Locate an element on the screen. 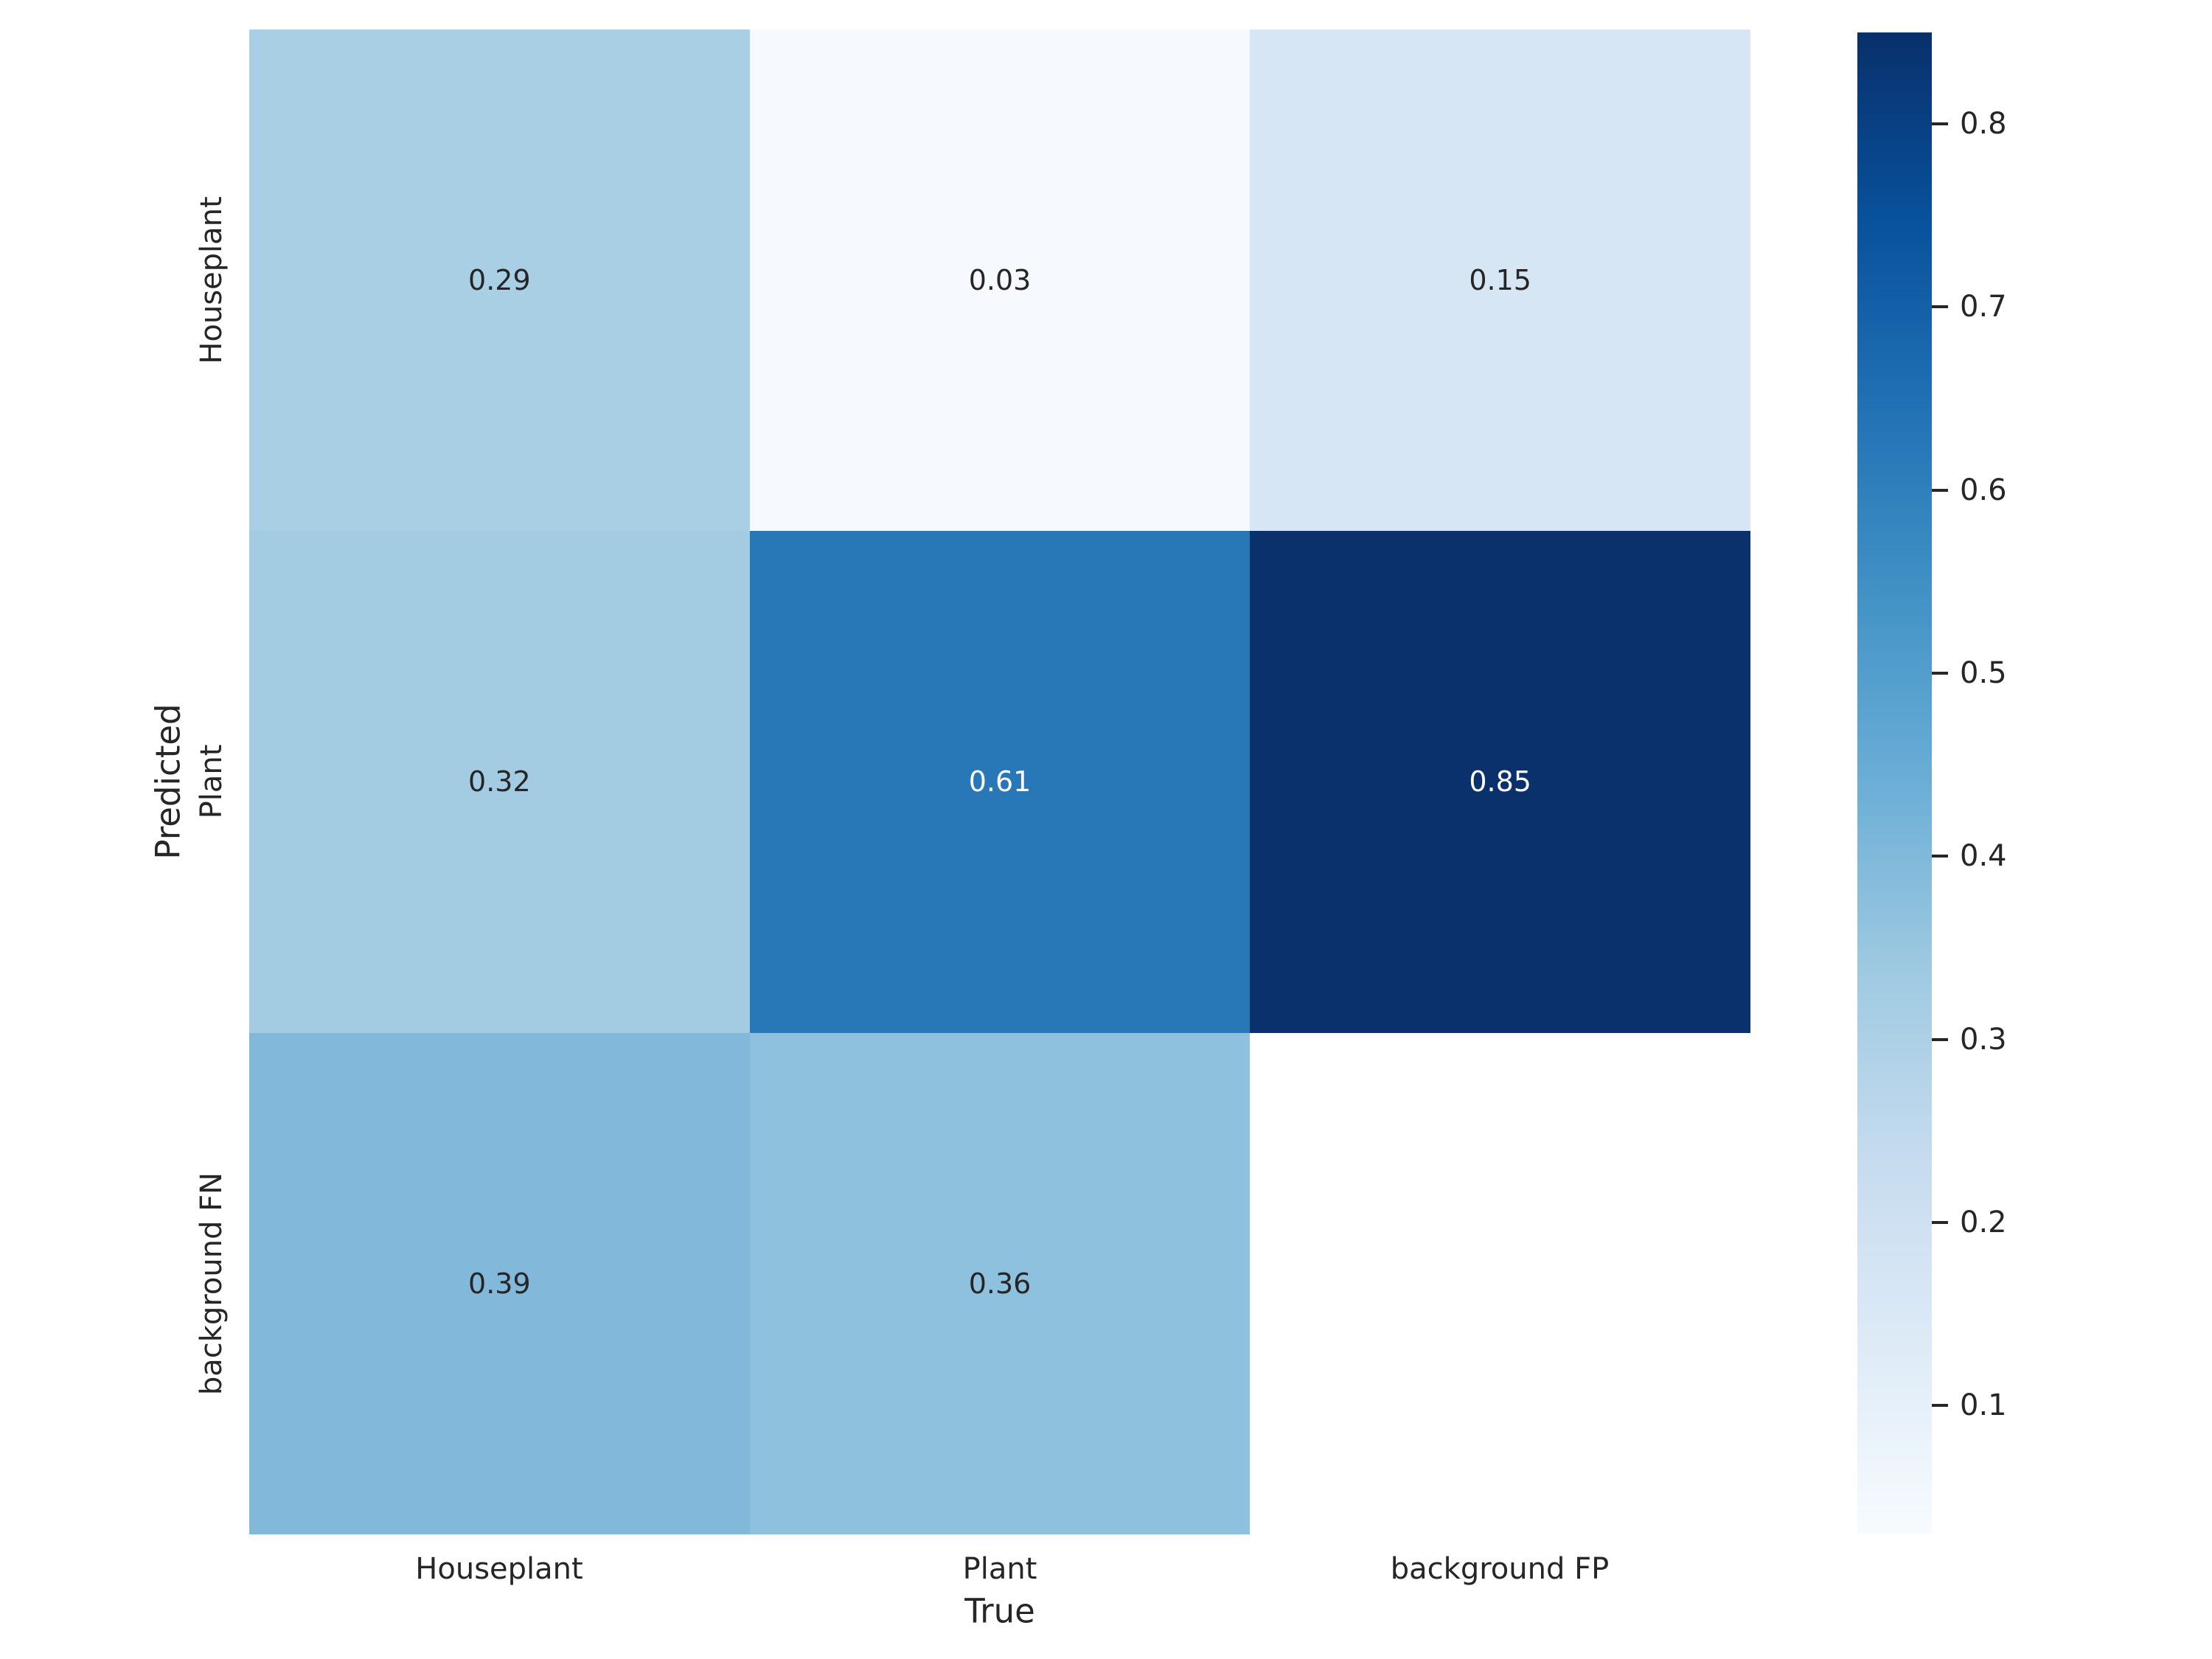  colorbar-tick: 0.8 is located at coordinates (1969, 124).